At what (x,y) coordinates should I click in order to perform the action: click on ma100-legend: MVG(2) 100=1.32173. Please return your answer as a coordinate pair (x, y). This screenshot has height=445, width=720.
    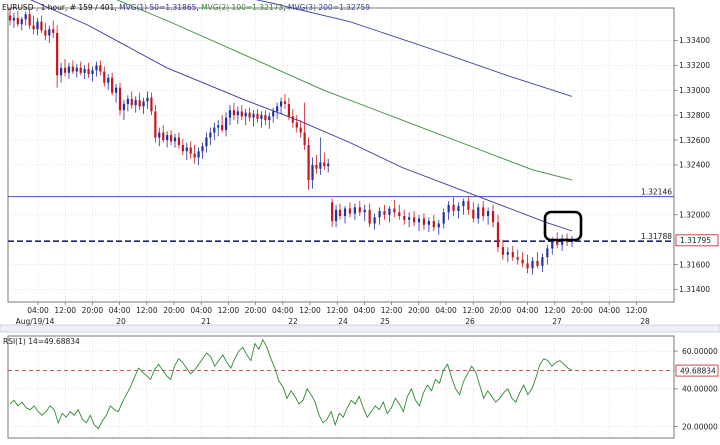
    Looking at the image, I should click on (242, 7).